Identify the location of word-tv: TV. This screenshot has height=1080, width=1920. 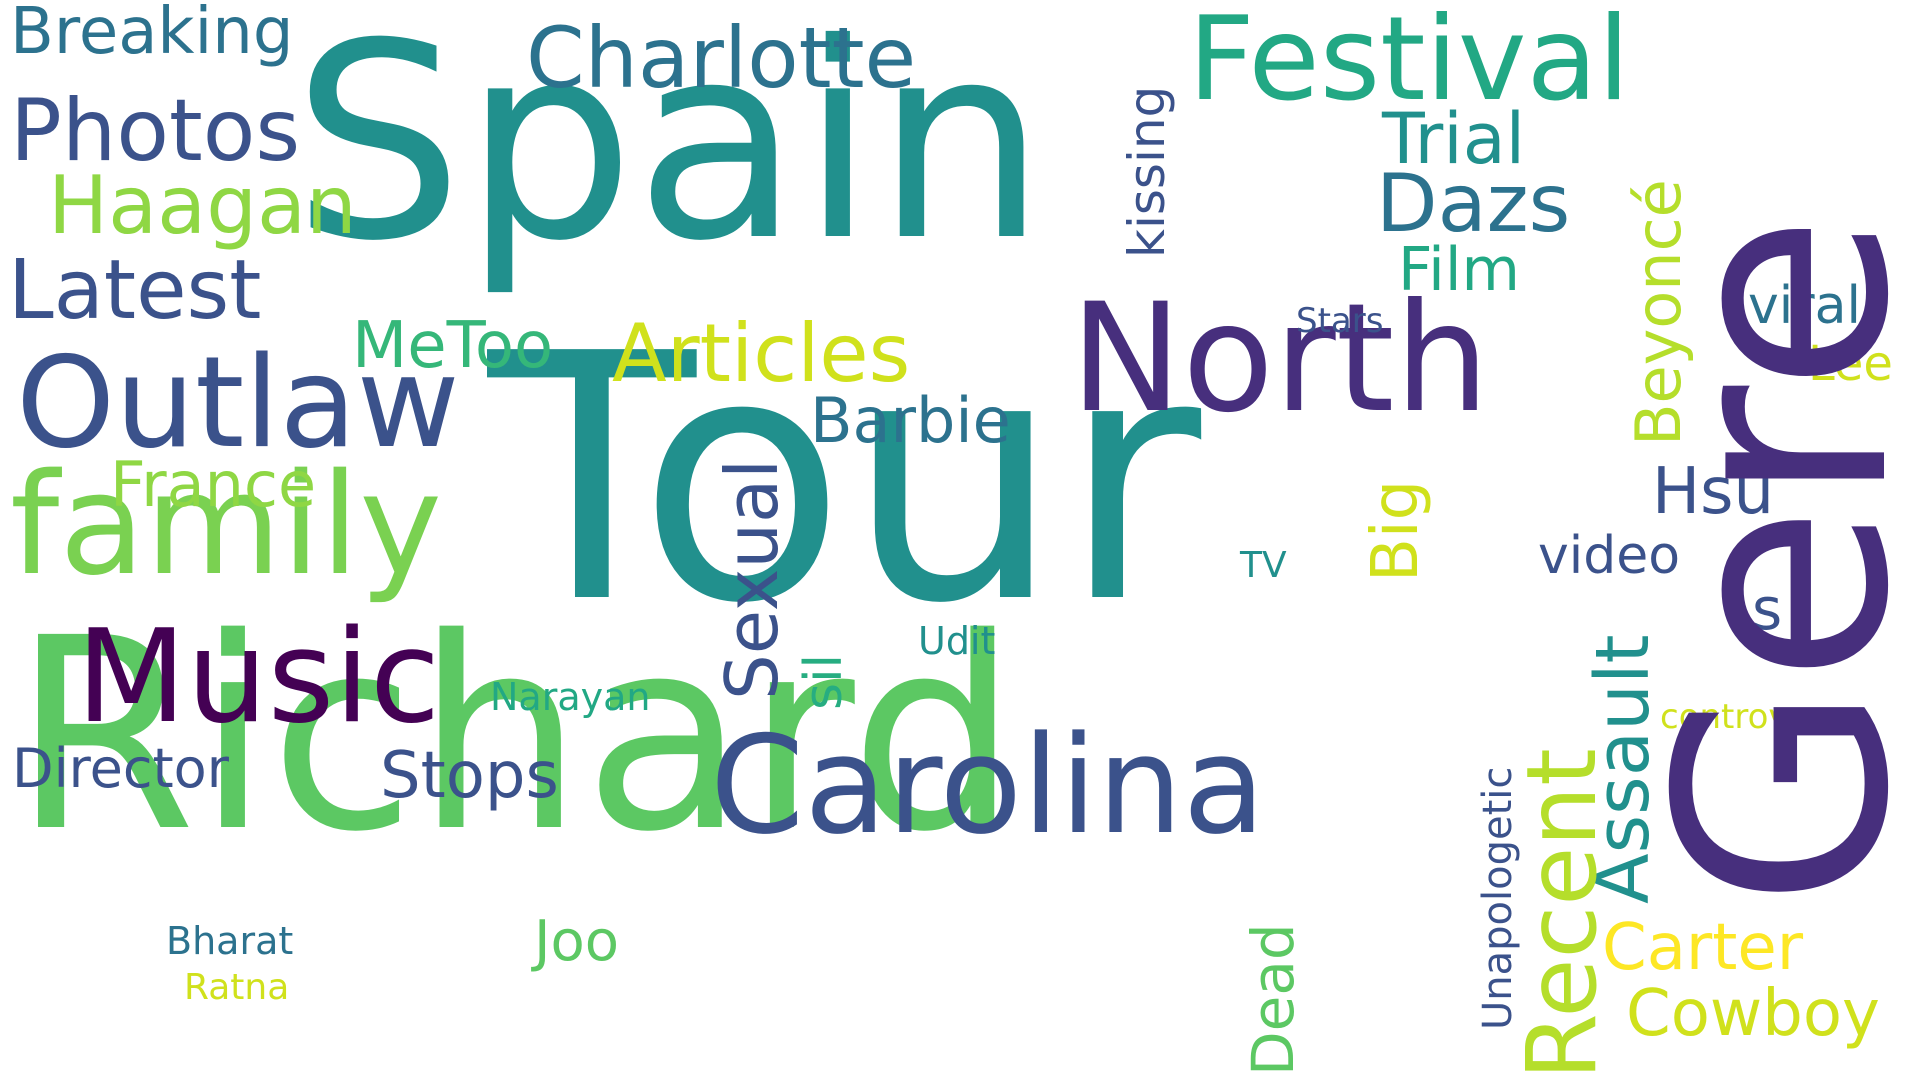
(1263, 565).